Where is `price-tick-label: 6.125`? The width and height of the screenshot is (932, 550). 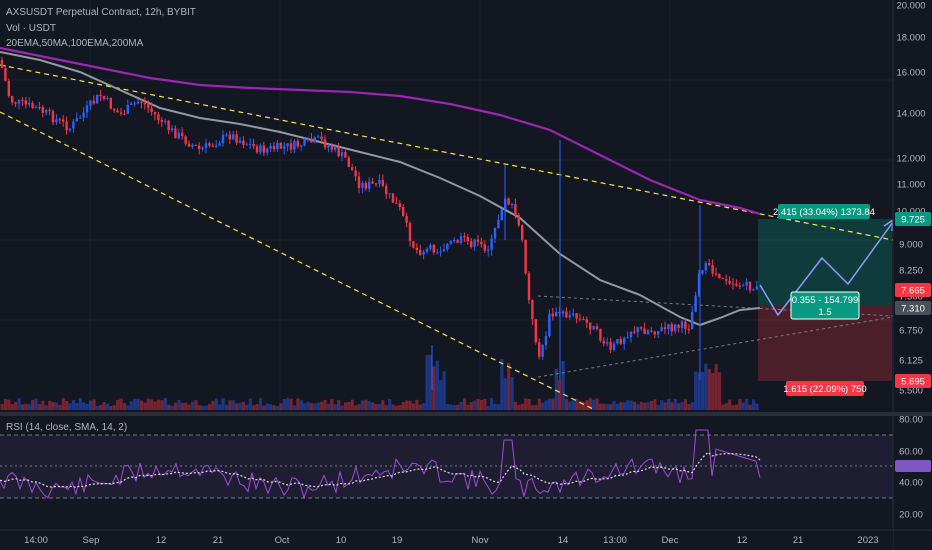 price-tick-label: 6.125 is located at coordinates (911, 361).